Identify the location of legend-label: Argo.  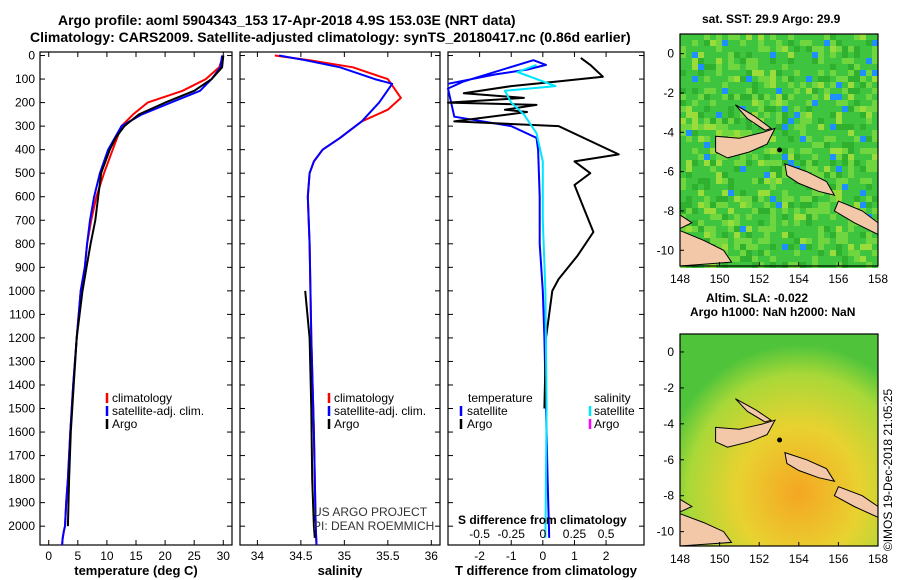
(347, 424).